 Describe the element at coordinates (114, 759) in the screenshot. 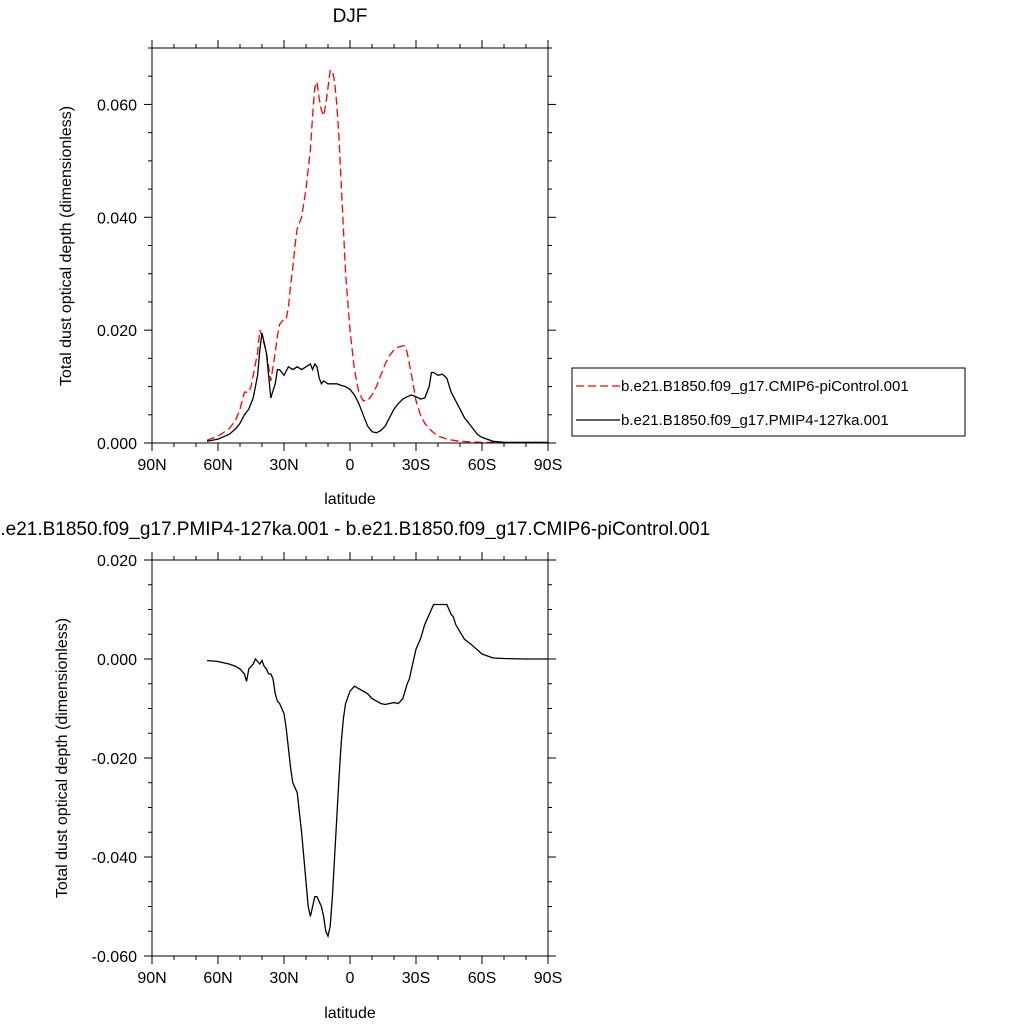

I see `bottom-ytick-label: -0.020` at that location.